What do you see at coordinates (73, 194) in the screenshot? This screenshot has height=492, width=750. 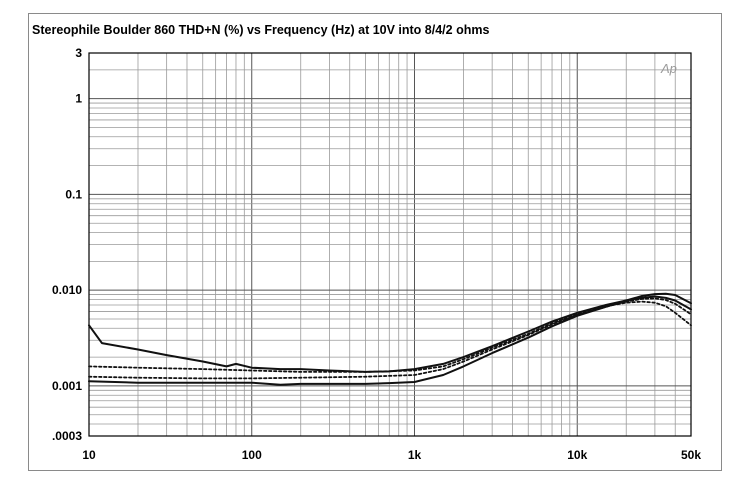 I see `y-tick-label: 0.1` at bounding box center [73, 194].